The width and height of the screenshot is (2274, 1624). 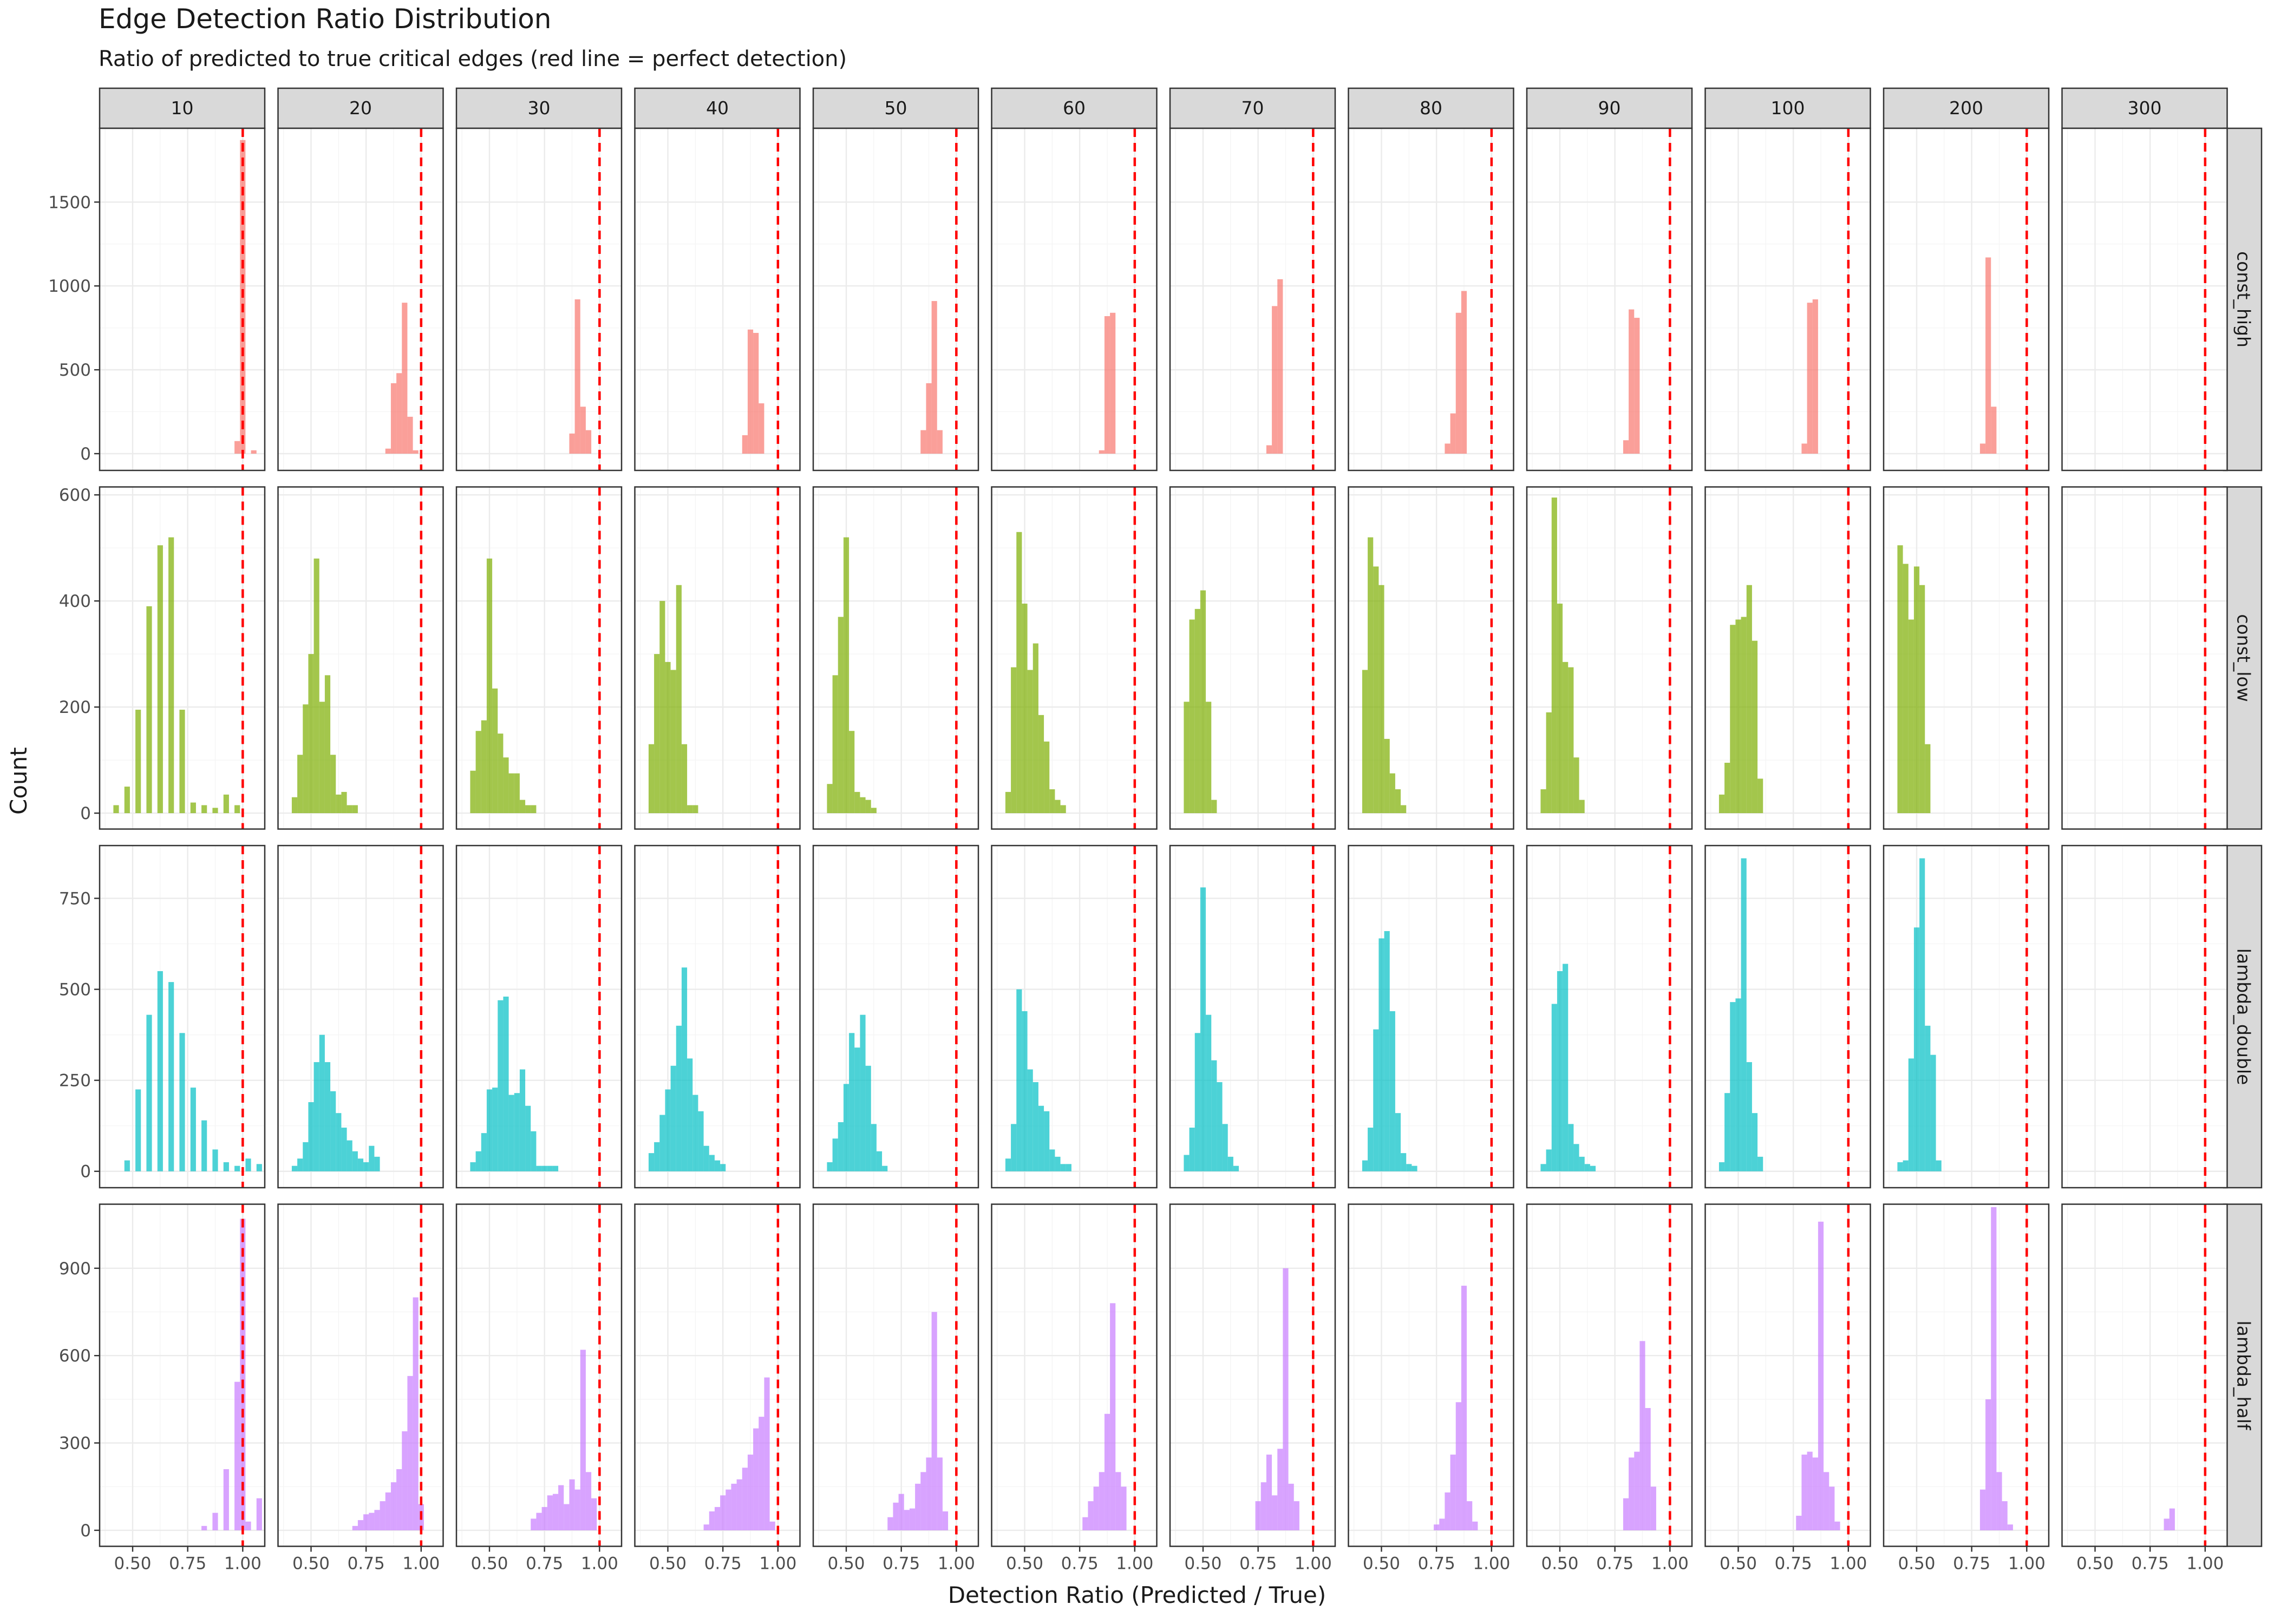 What do you see at coordinates (1137, 1595) in the screenshot?
I see `x-axis-label: Detection Ratio (Predicted / True)` at bounding box center [1137, 1595].